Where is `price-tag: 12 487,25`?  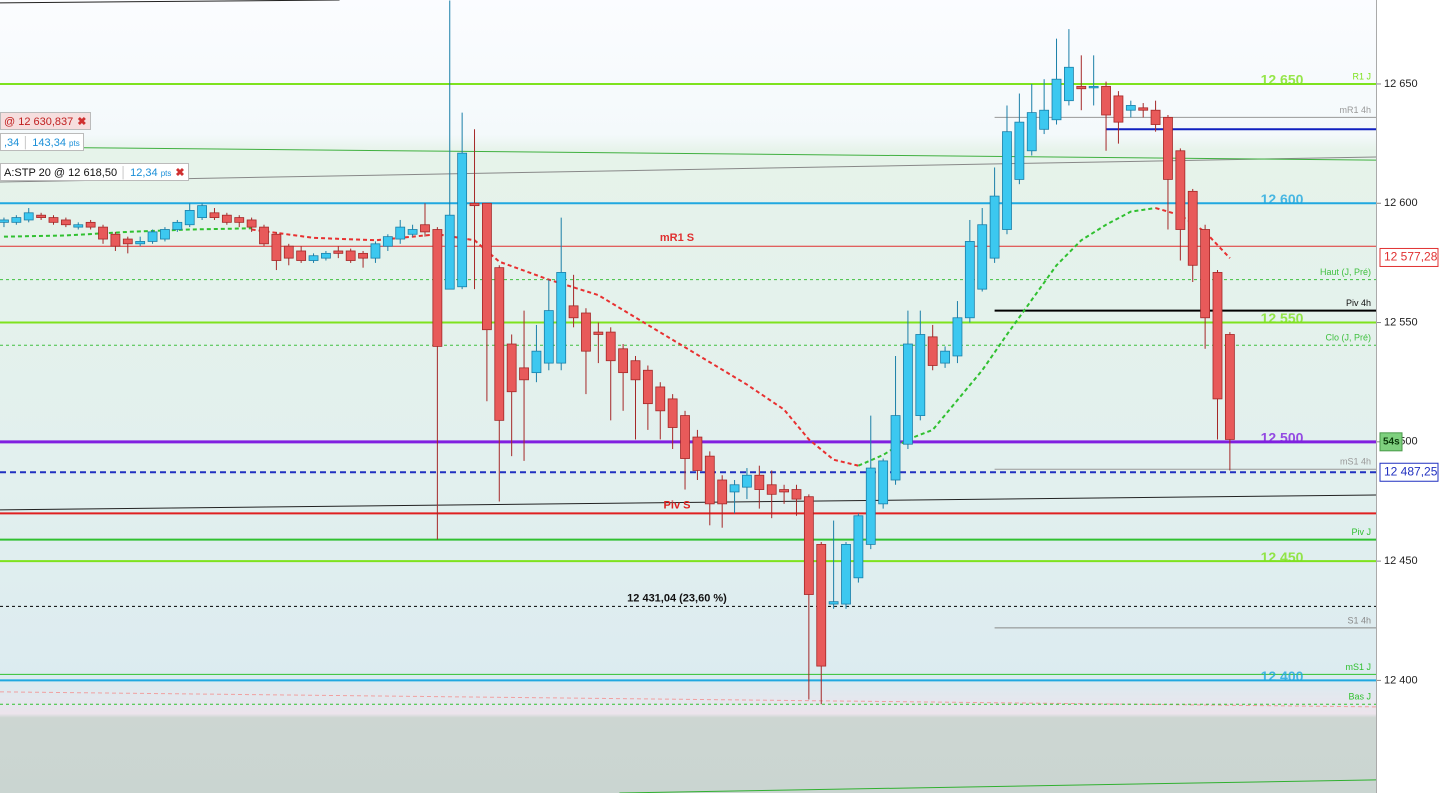
price-tag: 12 487,25 is located at coordinates (1411, 471).